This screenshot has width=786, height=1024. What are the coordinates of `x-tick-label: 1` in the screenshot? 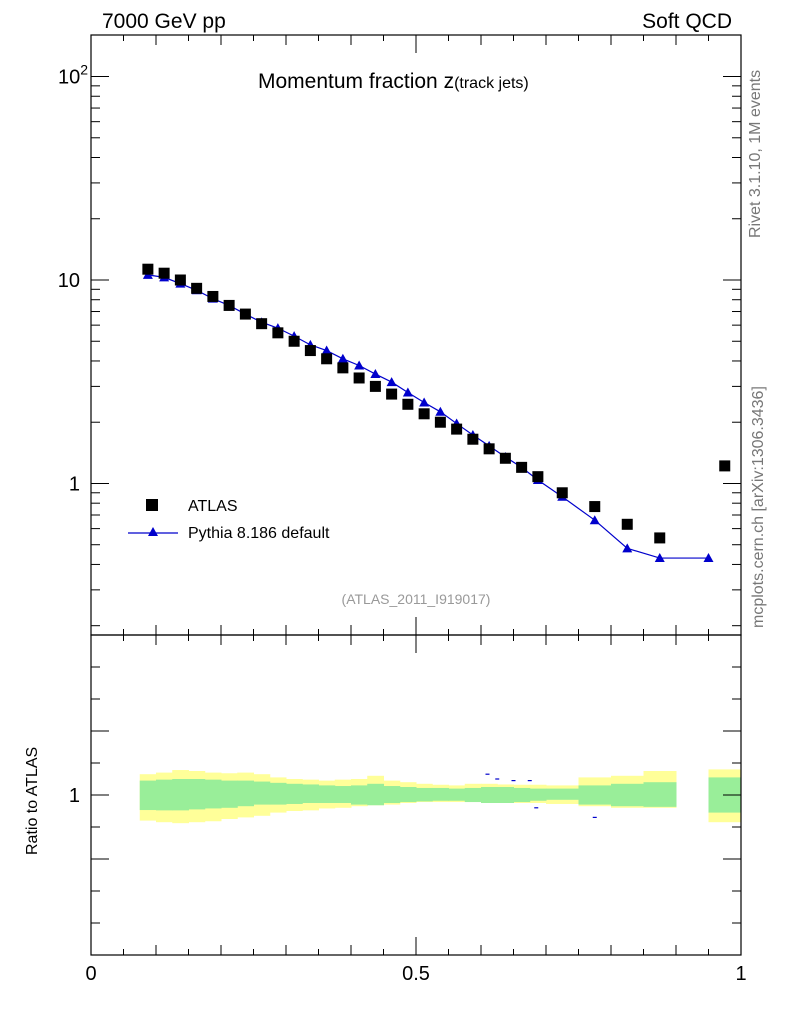 It's located at (740, 974).